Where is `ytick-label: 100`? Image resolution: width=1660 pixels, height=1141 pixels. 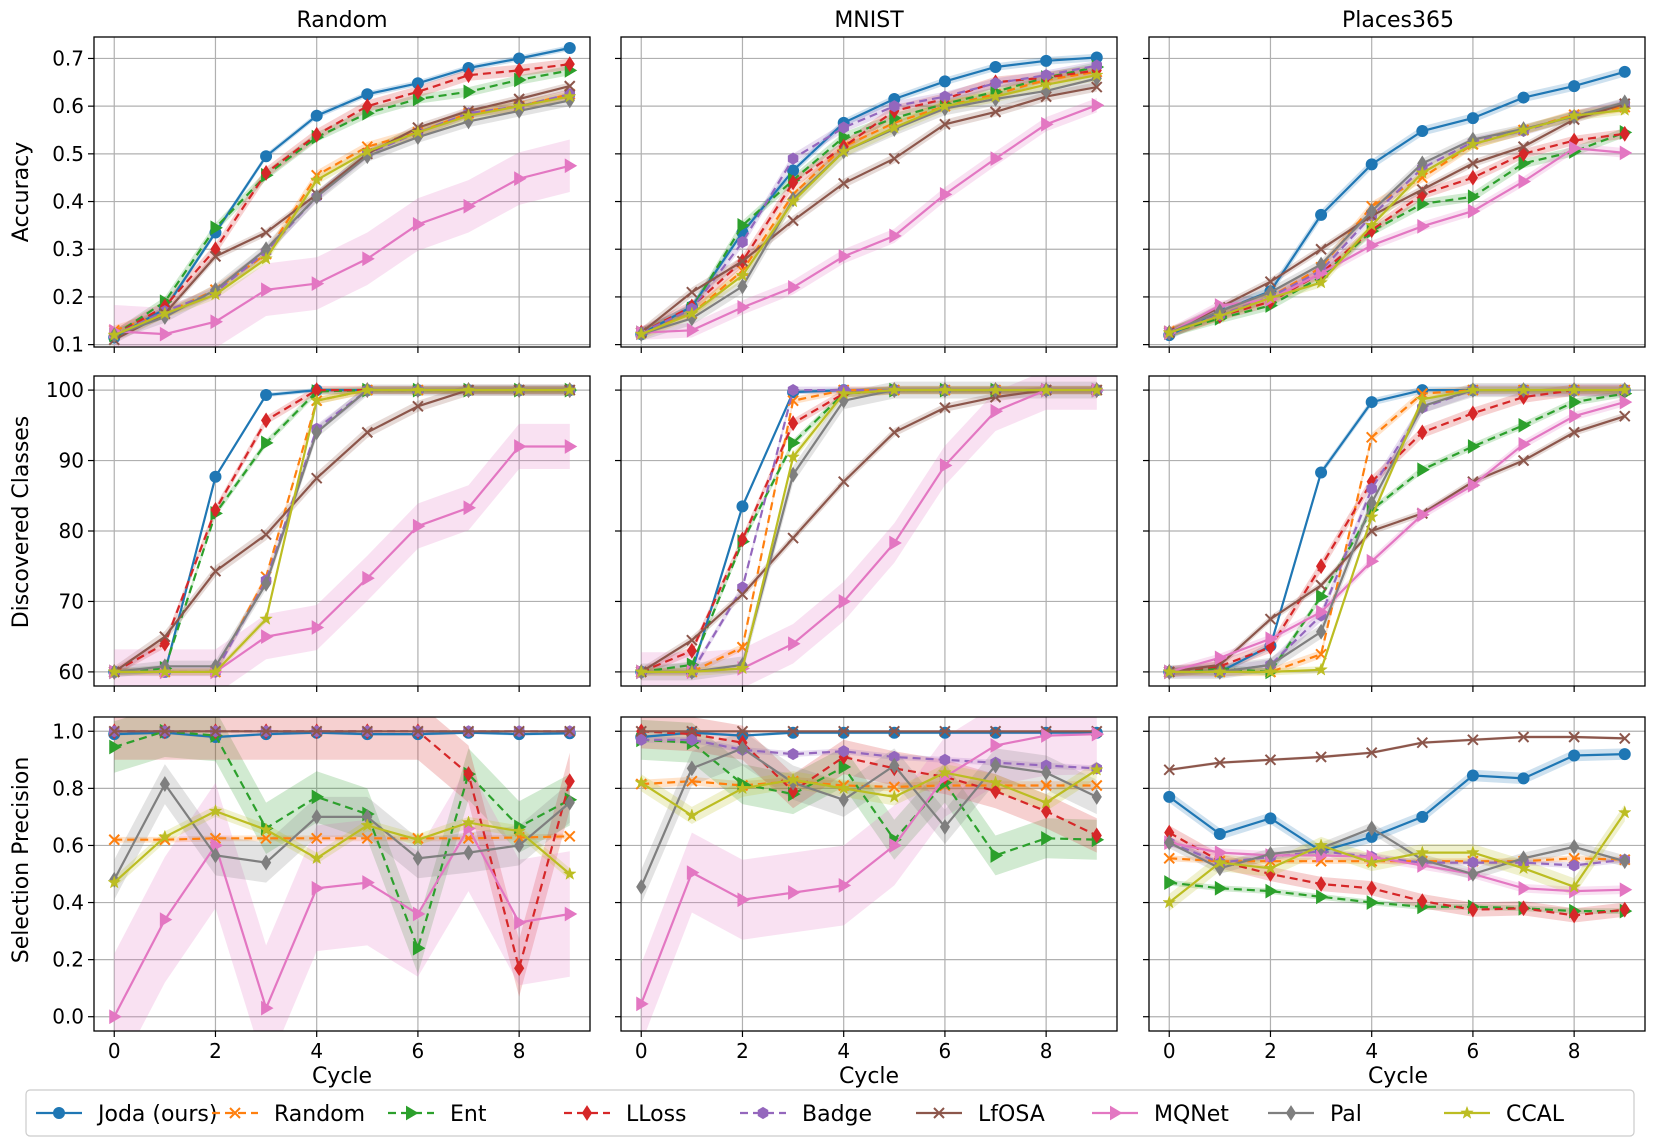
ytick-label: 100 is located at coordinates (65, 390).